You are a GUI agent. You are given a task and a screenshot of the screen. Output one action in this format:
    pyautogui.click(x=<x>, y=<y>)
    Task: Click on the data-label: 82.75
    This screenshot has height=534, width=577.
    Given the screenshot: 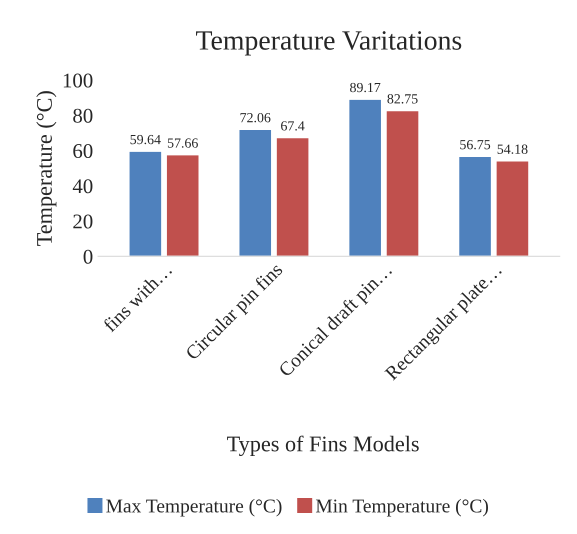 What is the action you would take?
    pyautogui.click(x=402, y=99)
    